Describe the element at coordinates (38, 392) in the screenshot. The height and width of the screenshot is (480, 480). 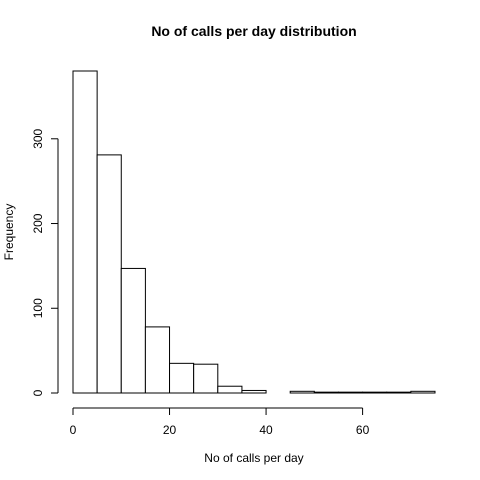
I see `y-tick-label-0: 0` at that location.